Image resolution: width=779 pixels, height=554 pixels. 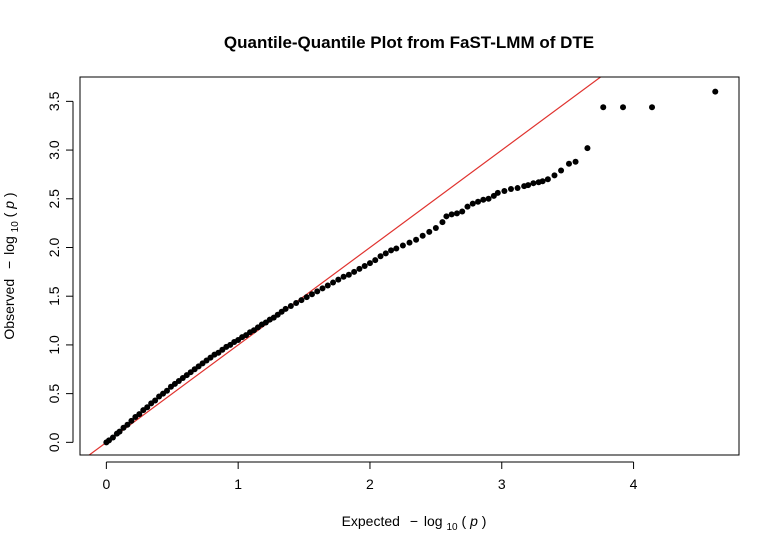 I want to click on x-tick-label: 3, so click(x=502, y=484).